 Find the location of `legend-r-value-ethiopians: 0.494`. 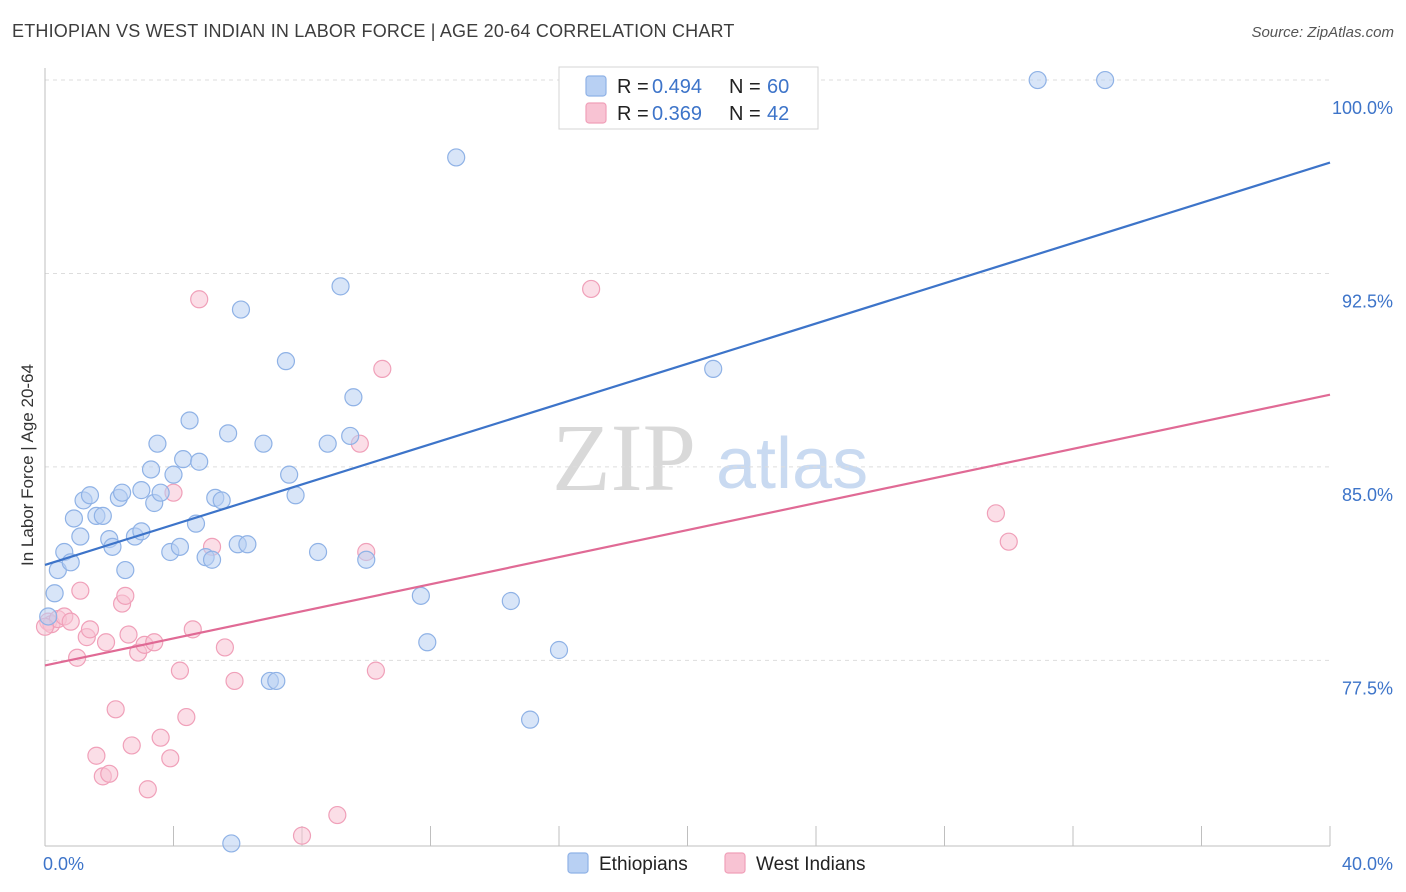

legend-r-value-ethiopians: 0.494 is located at coordinates (677, 87).